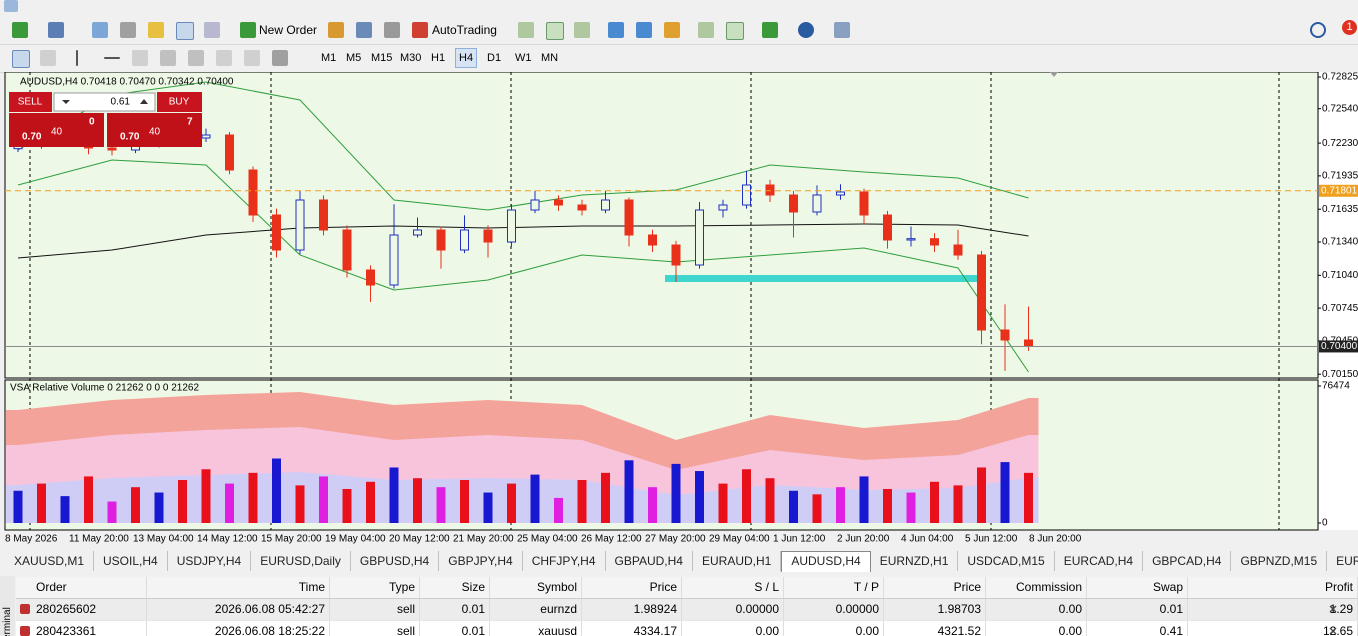 This screenshot has width=1358, height=636. Describe the element at coordinates (100, 30) in the screenshot. I see `market-watch-button` at that location.